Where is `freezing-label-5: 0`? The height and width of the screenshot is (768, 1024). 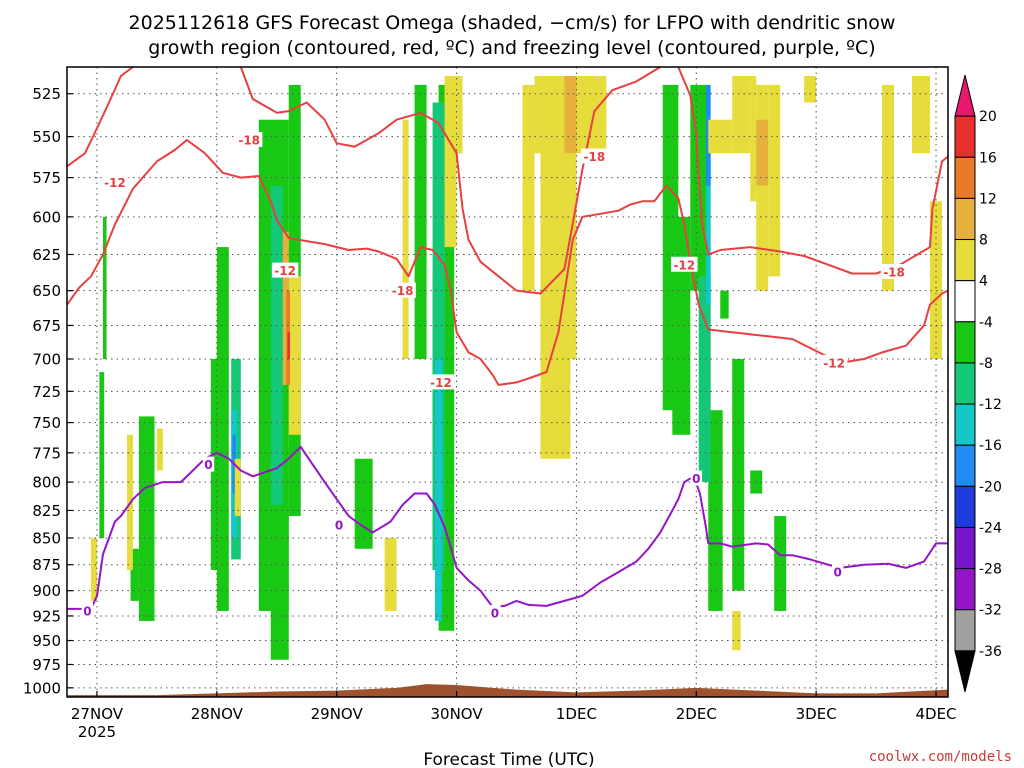 freezing-label-5: 0 is located at coordinates (838, 573).